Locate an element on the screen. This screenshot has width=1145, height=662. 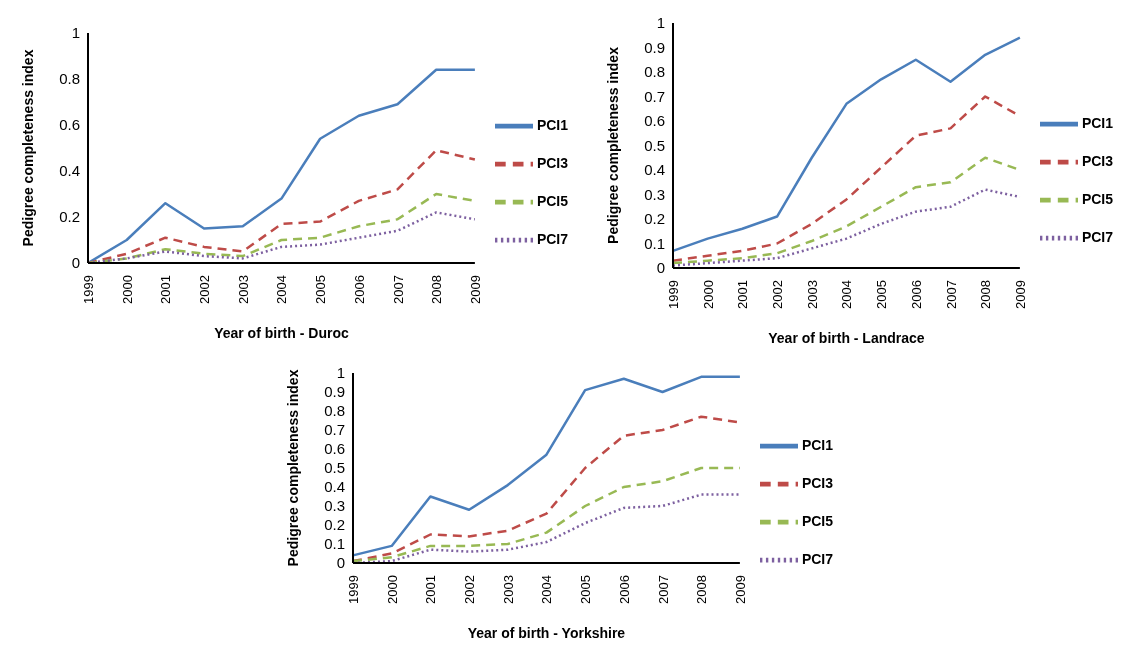
x-axis-title: Year of birth - Yorkshire is located at coordinates (546, 633).